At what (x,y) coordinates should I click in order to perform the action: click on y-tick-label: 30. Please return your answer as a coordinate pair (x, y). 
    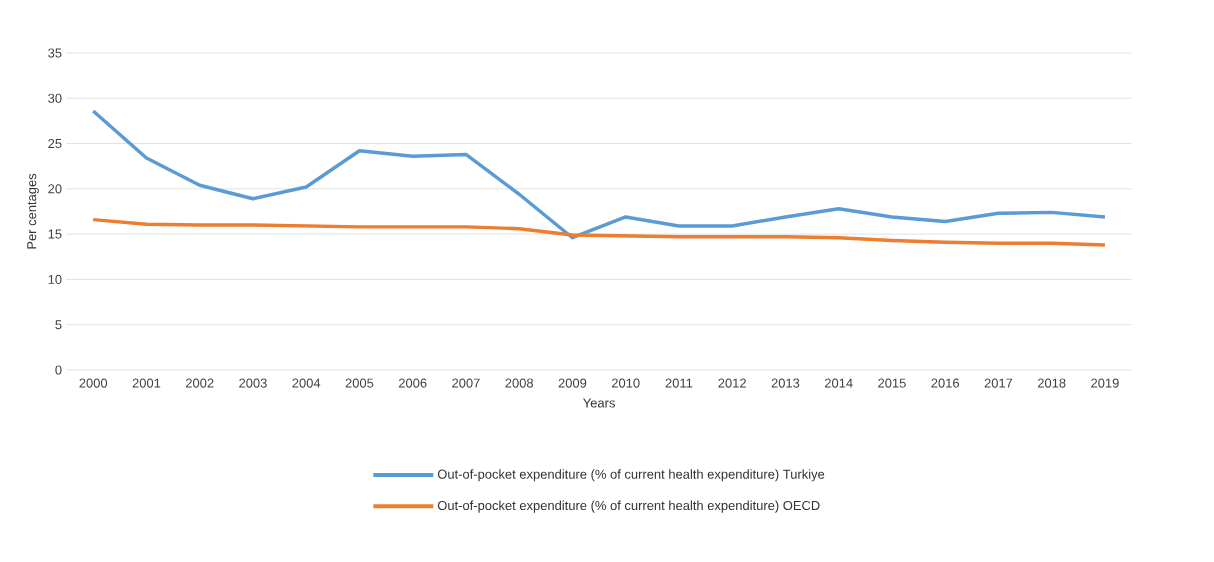
    Looking at the image, I should click on (55, 98).